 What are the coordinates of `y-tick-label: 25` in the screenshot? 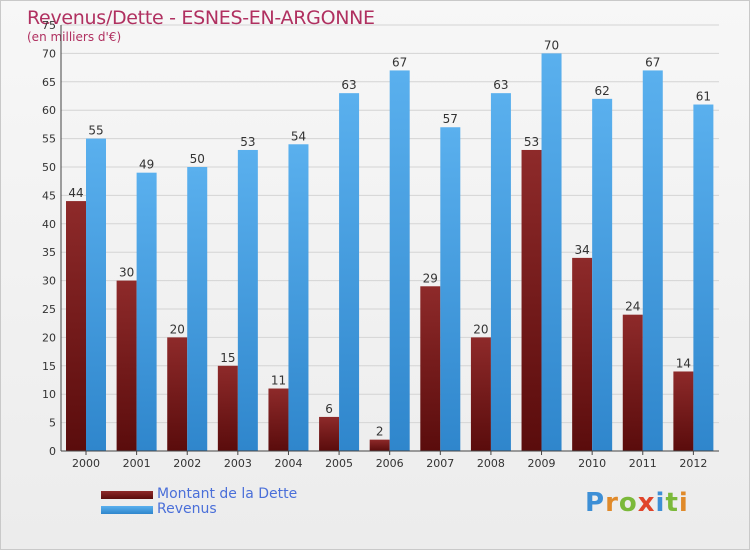 It's located at (49, 309).